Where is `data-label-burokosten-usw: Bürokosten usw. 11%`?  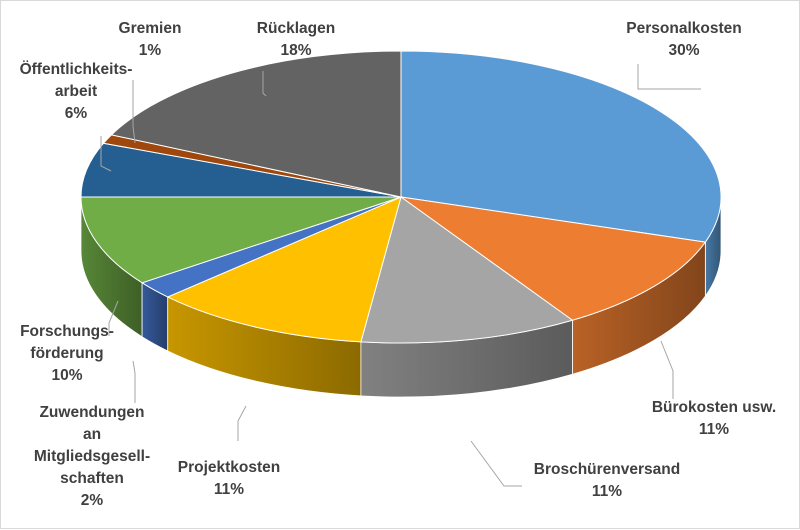
data-label-burokosten-usw: Bürokosten usw. 11% is located at coordinates (714, 418).